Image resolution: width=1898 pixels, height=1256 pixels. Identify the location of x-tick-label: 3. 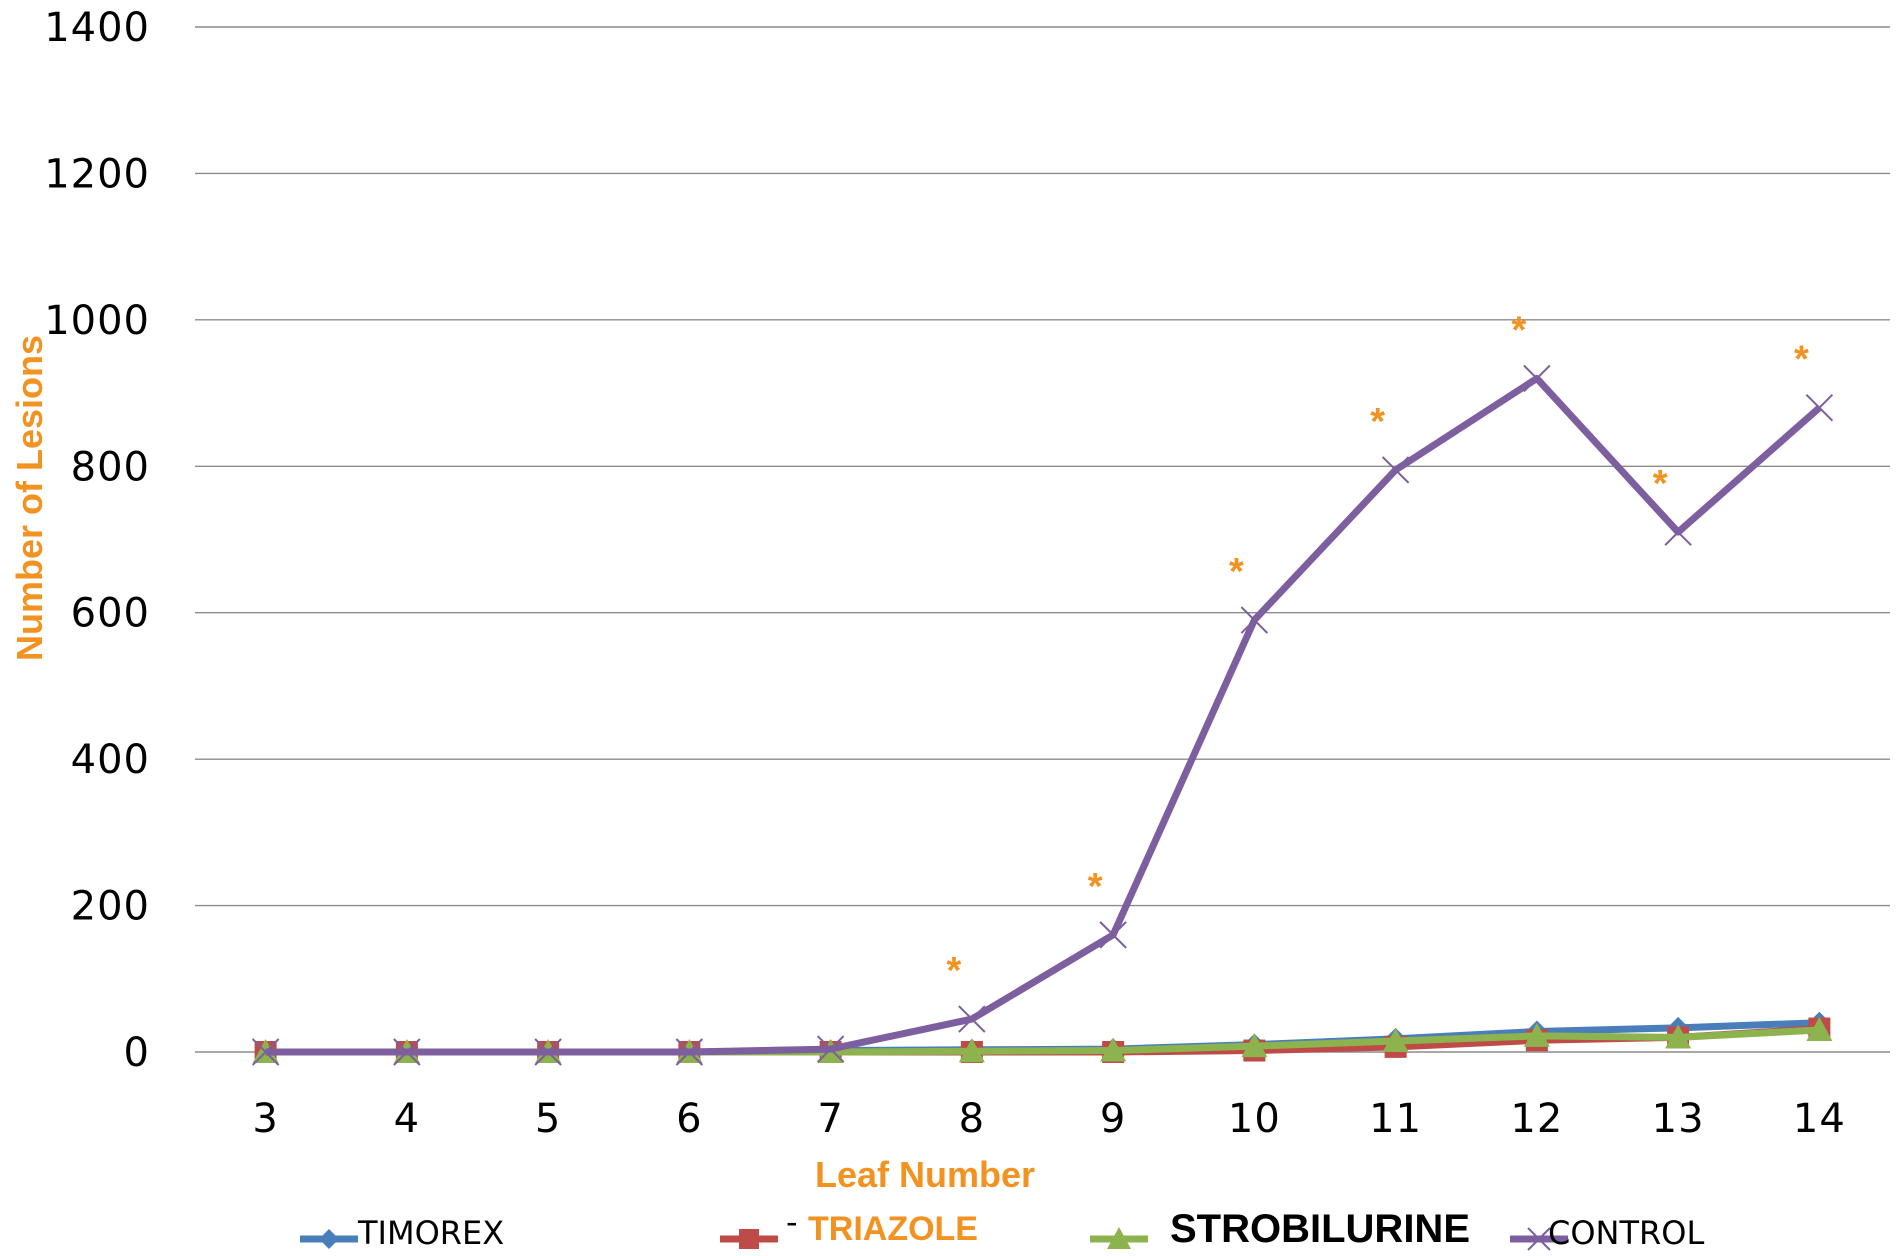
(265, 1119).